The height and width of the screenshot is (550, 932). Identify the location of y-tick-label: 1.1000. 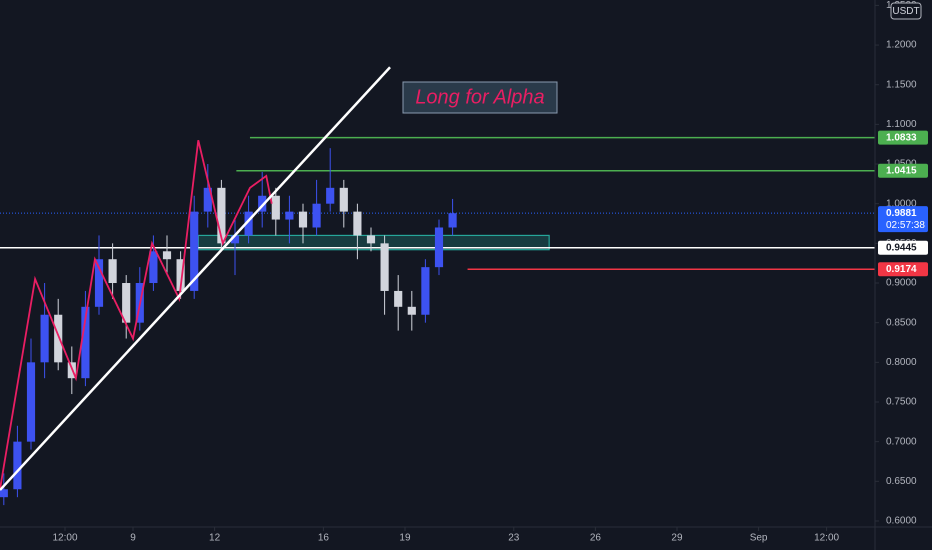
(901, 124).